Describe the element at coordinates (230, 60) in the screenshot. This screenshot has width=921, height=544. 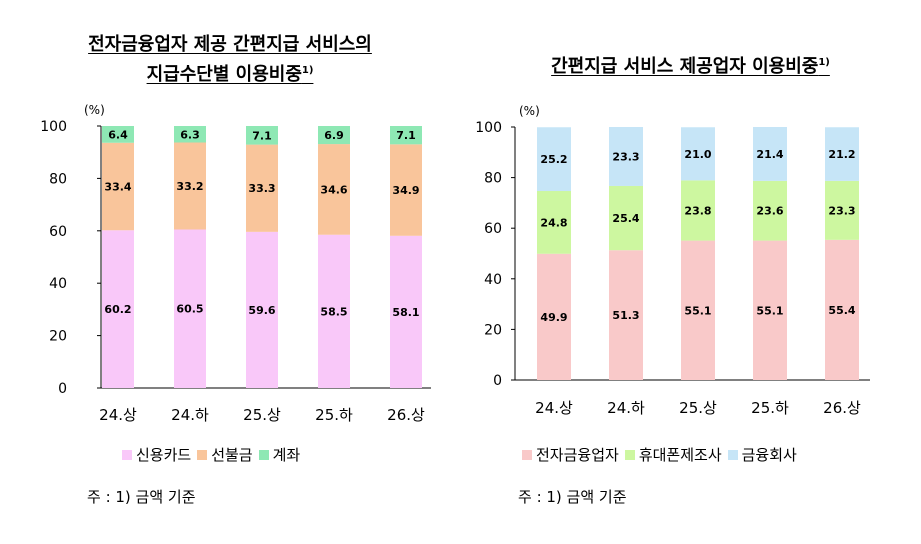
I see `chart-title: 전자금융업자 제공 간편지급 서비스의 지급수단별 이용비중1)` at that location.